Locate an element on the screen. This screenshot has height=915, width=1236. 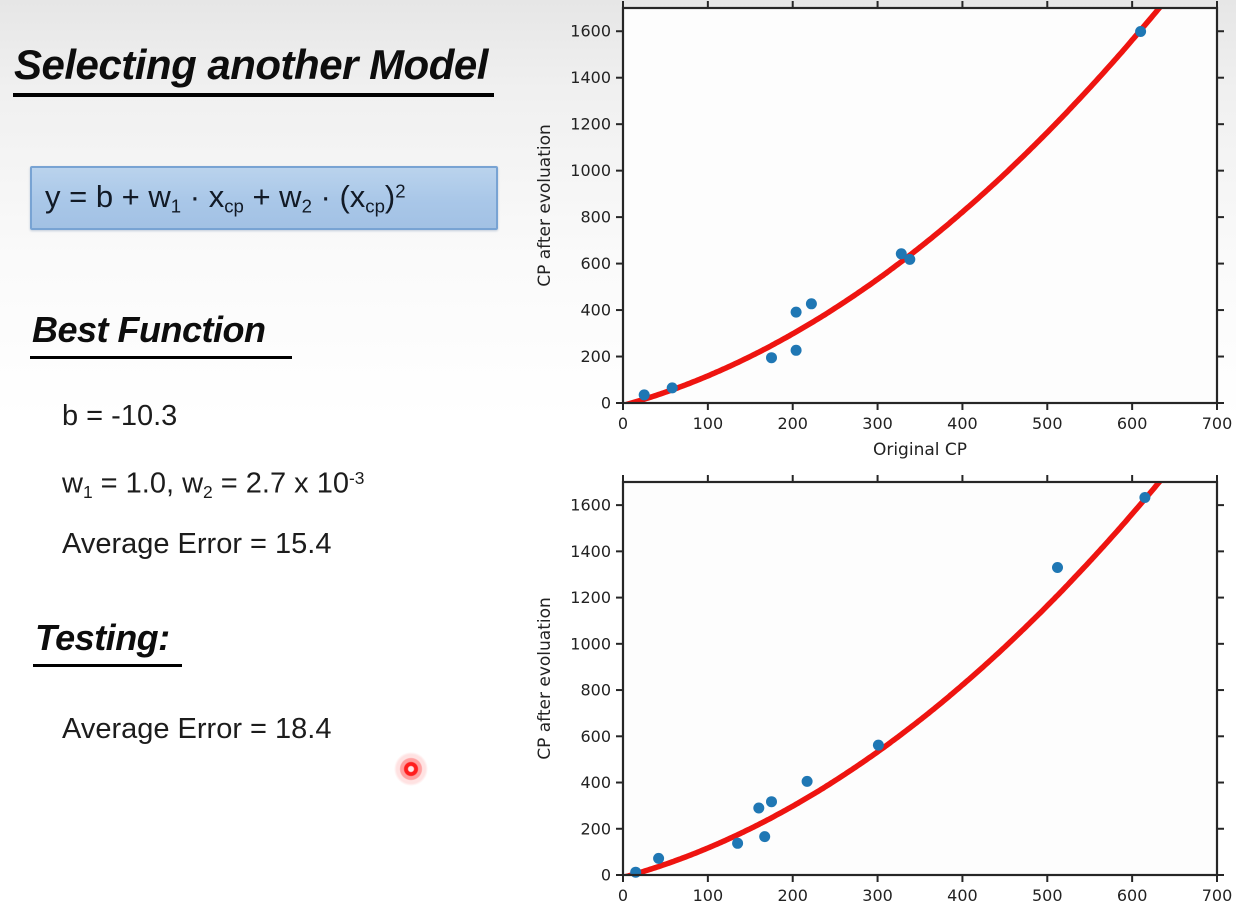
model-formula-box: y = b + w1 · xcp + w2 · (xcp)2 is located at coordinates (264, 198).